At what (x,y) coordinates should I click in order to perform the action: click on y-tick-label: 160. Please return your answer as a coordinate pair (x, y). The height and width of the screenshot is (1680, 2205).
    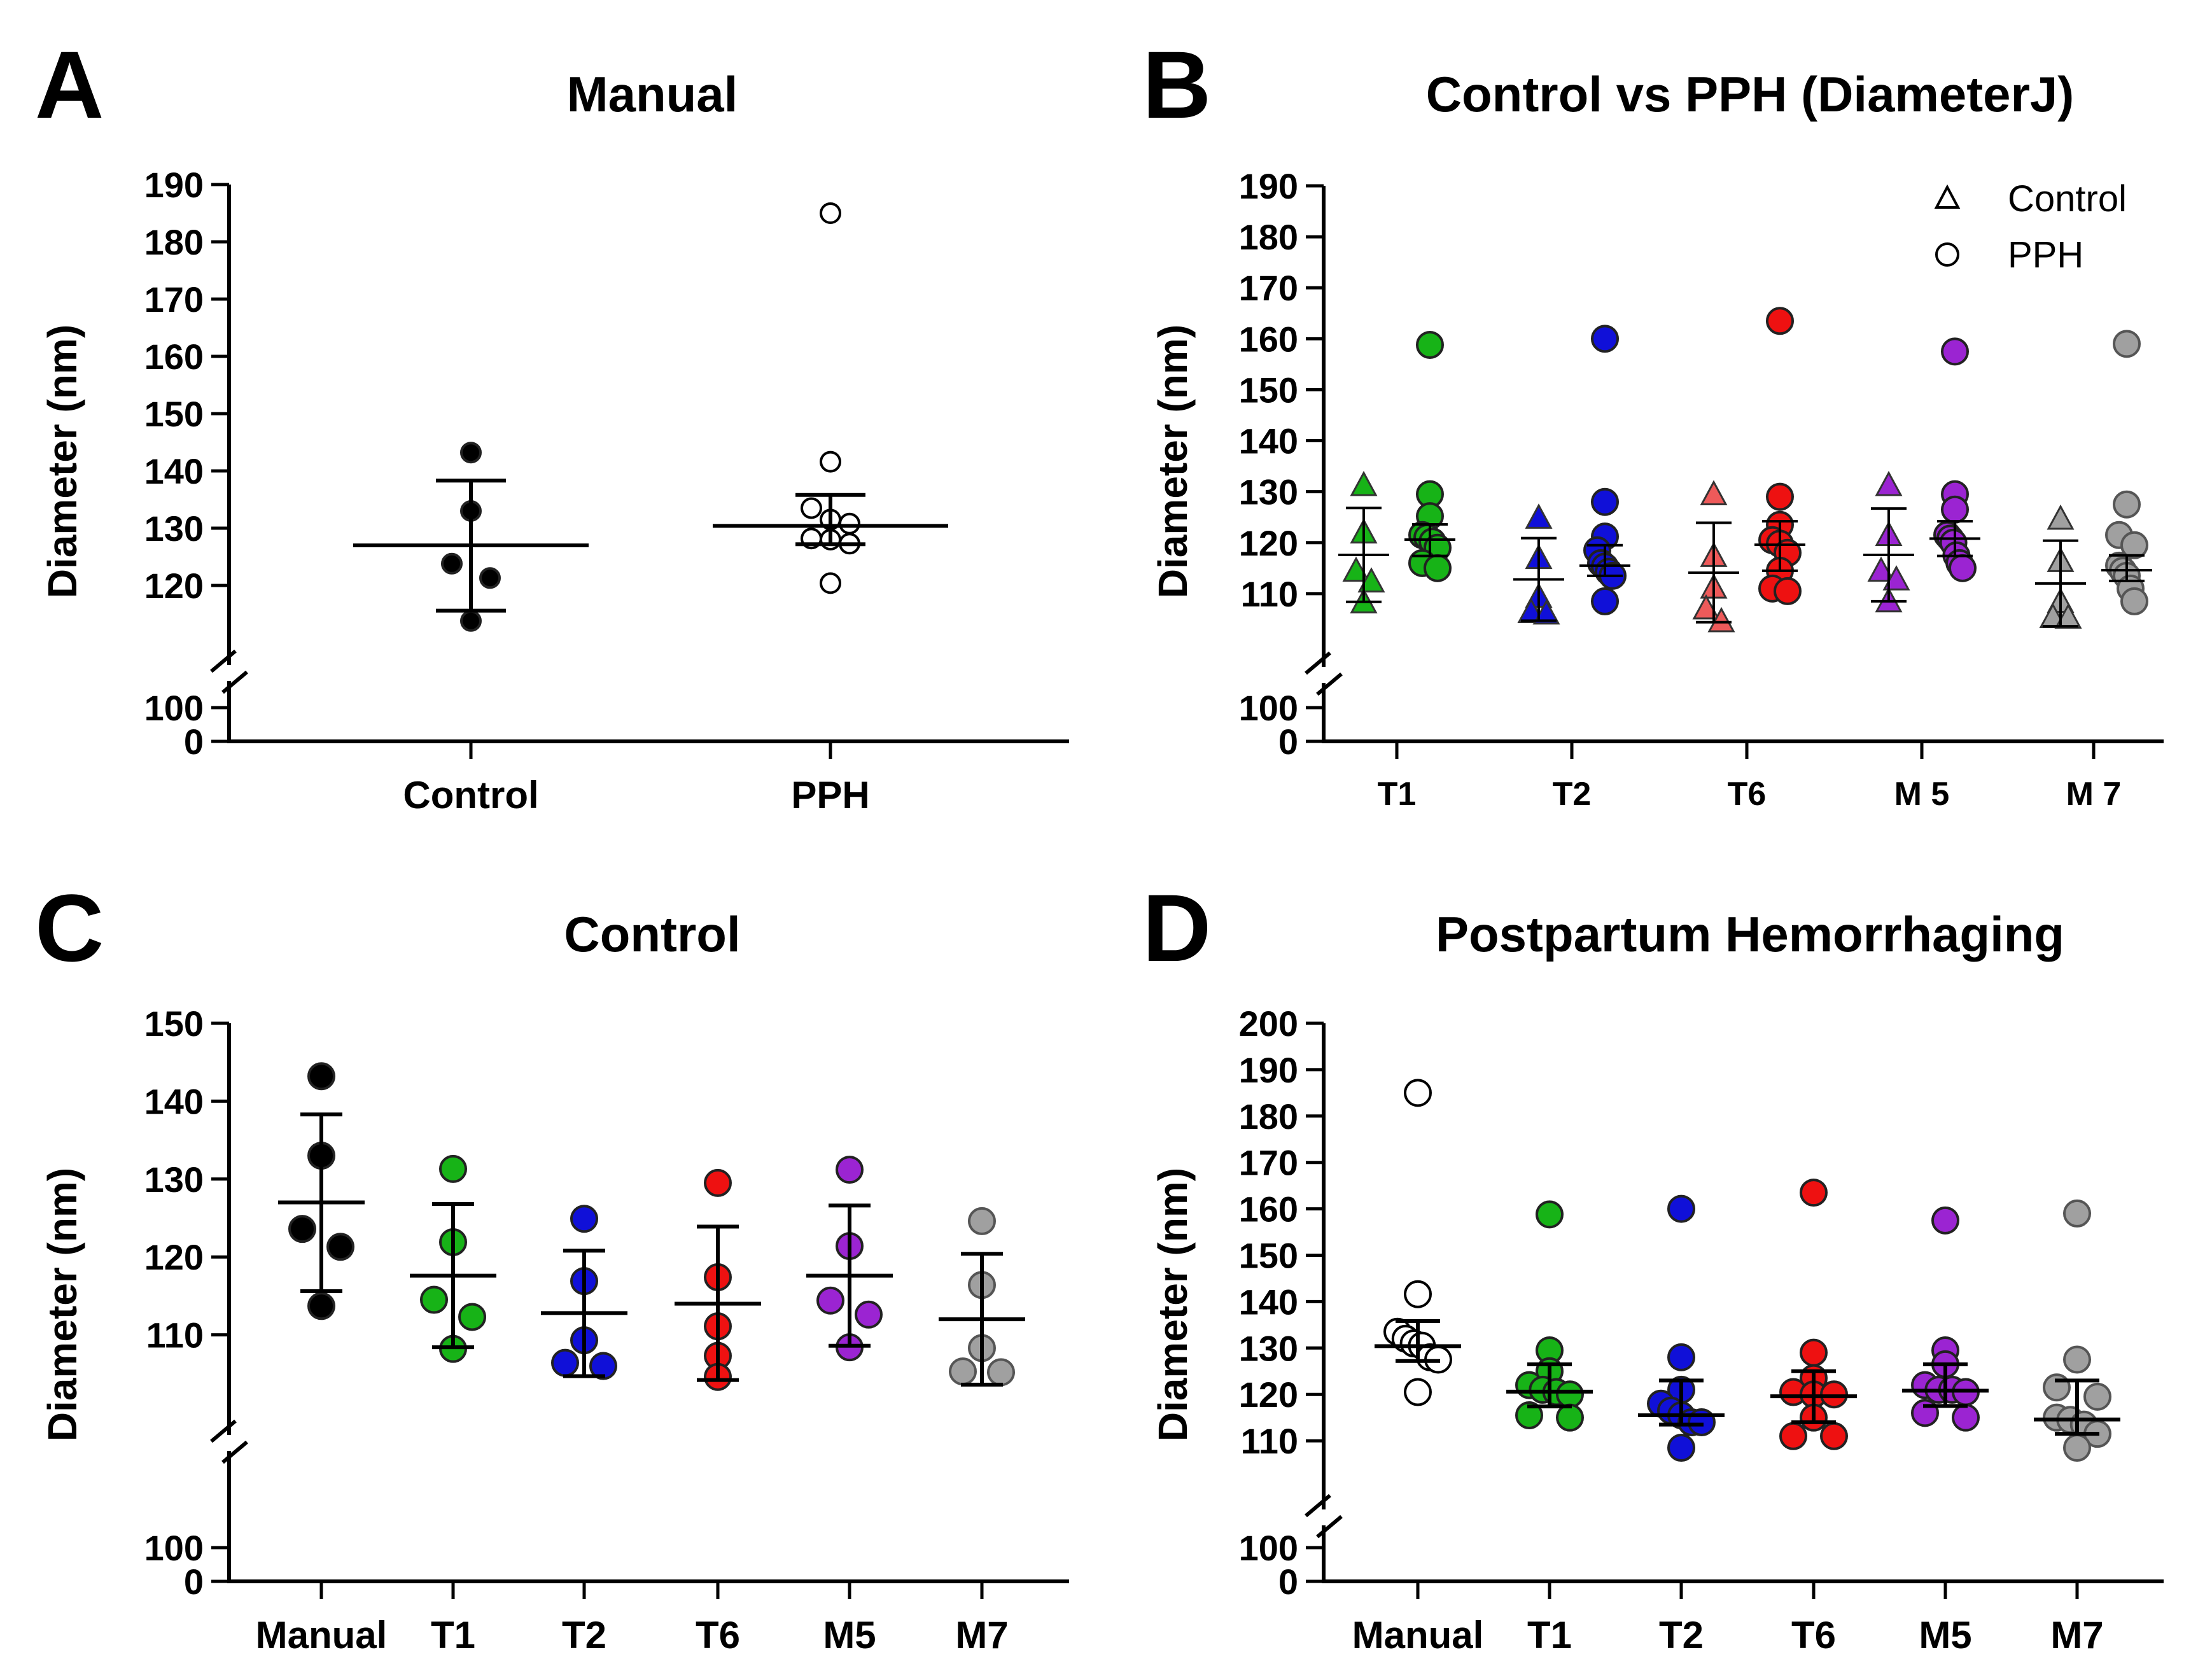
    Looking at the image, I should click on (1268, 1209).